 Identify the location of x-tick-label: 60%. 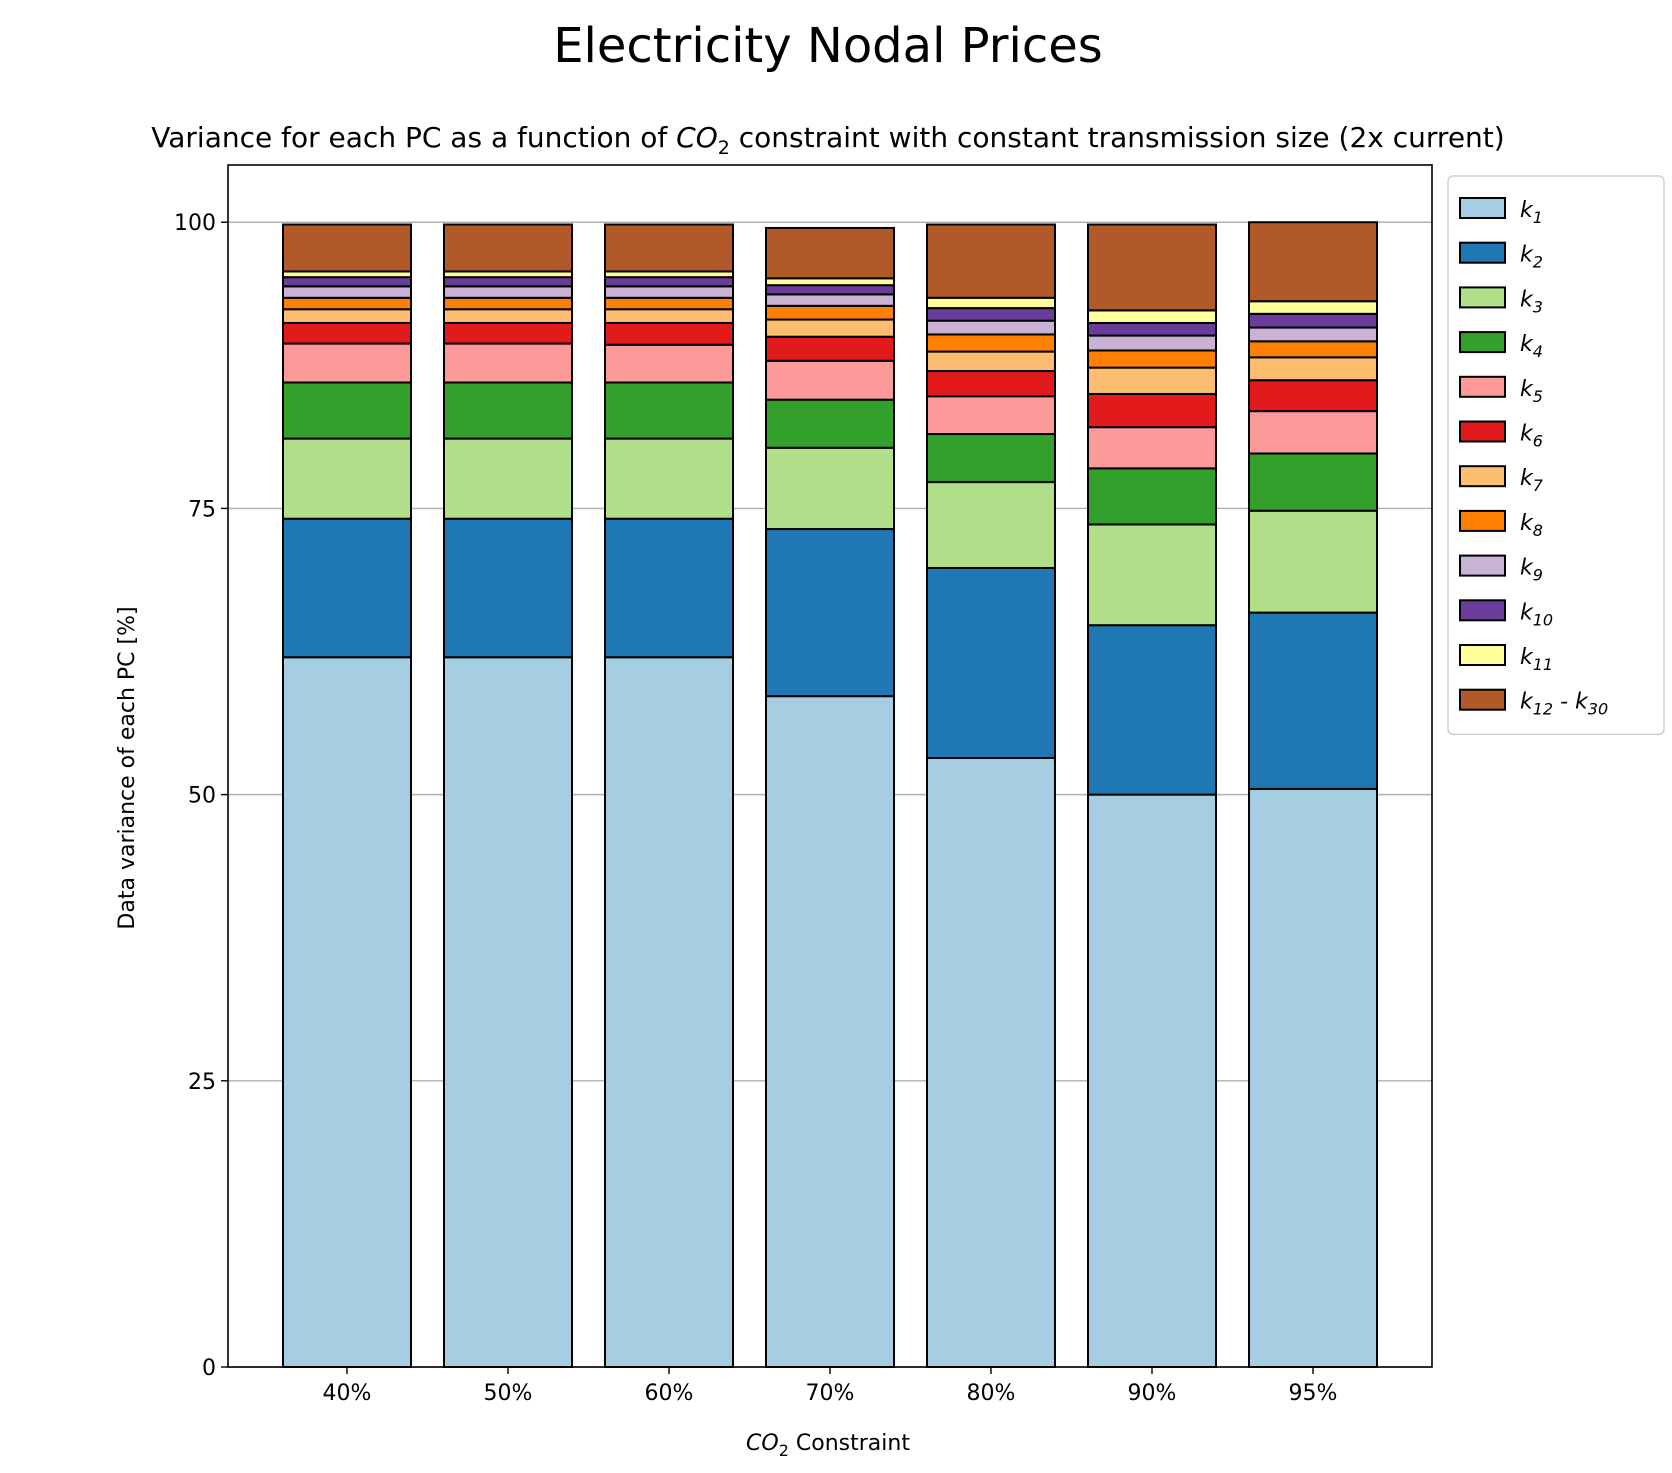
(669, 1393).